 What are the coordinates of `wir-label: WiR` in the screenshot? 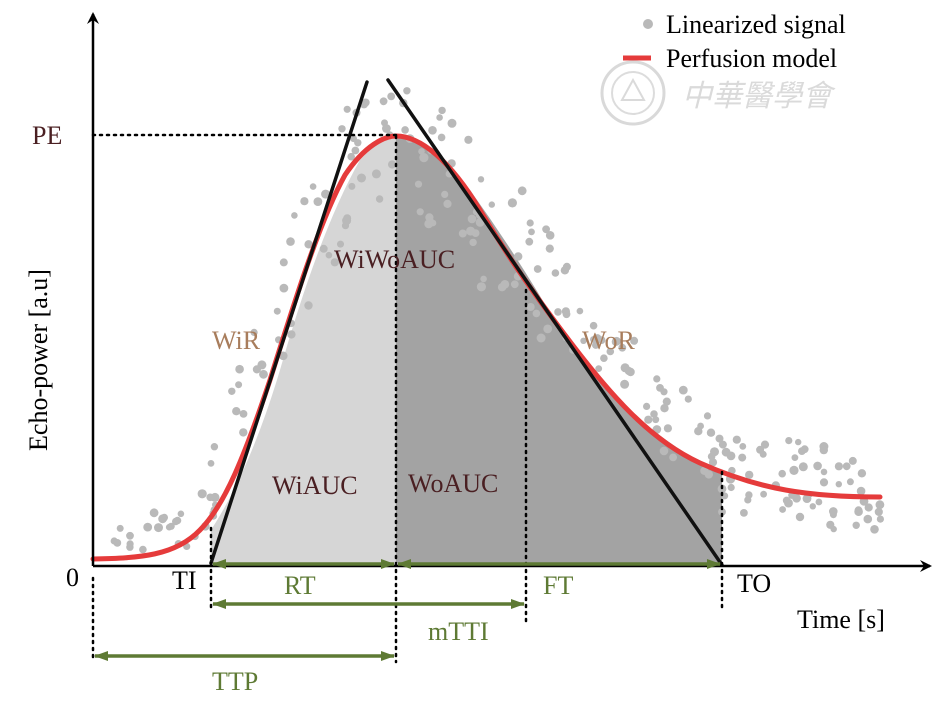 It's located at (236, 340).